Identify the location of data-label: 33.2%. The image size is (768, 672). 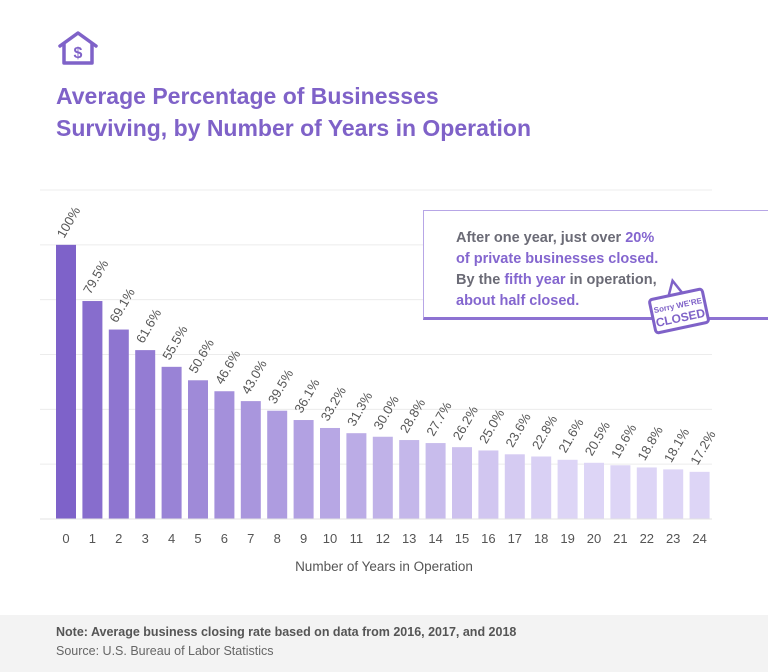
(334, 404).